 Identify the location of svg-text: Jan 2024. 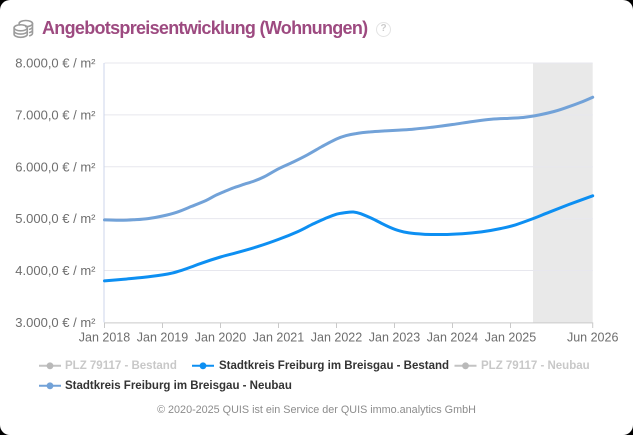
(452, 338).